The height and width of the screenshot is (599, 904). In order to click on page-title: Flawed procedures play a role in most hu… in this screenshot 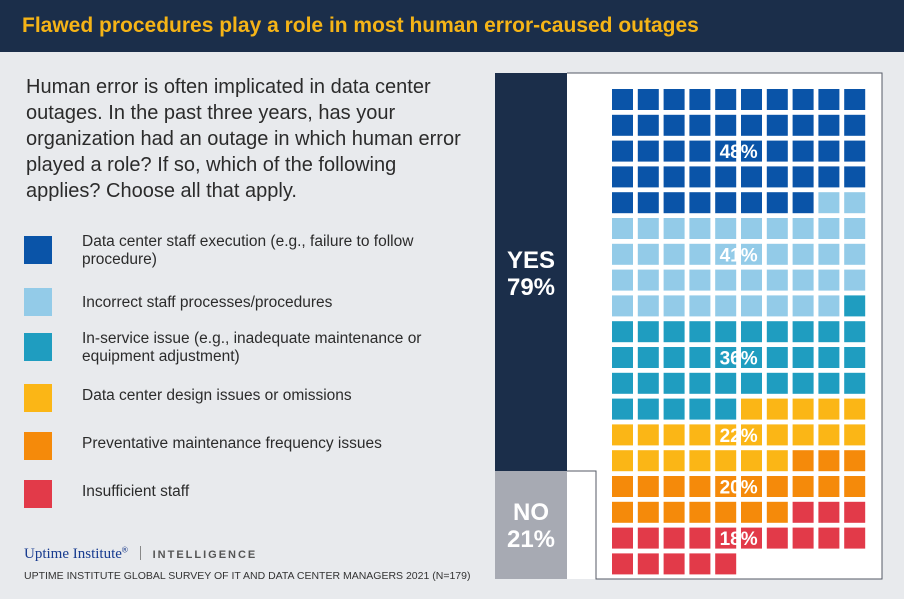, I will do `click(360, 25)`.